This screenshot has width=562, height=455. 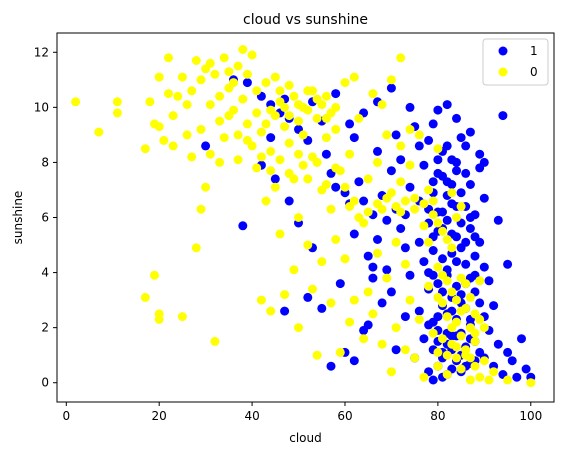 What do you see at coordinates (251, 416) in the screenshot?
I see `x-tick-label: 40` at bounding box center [251, 416].